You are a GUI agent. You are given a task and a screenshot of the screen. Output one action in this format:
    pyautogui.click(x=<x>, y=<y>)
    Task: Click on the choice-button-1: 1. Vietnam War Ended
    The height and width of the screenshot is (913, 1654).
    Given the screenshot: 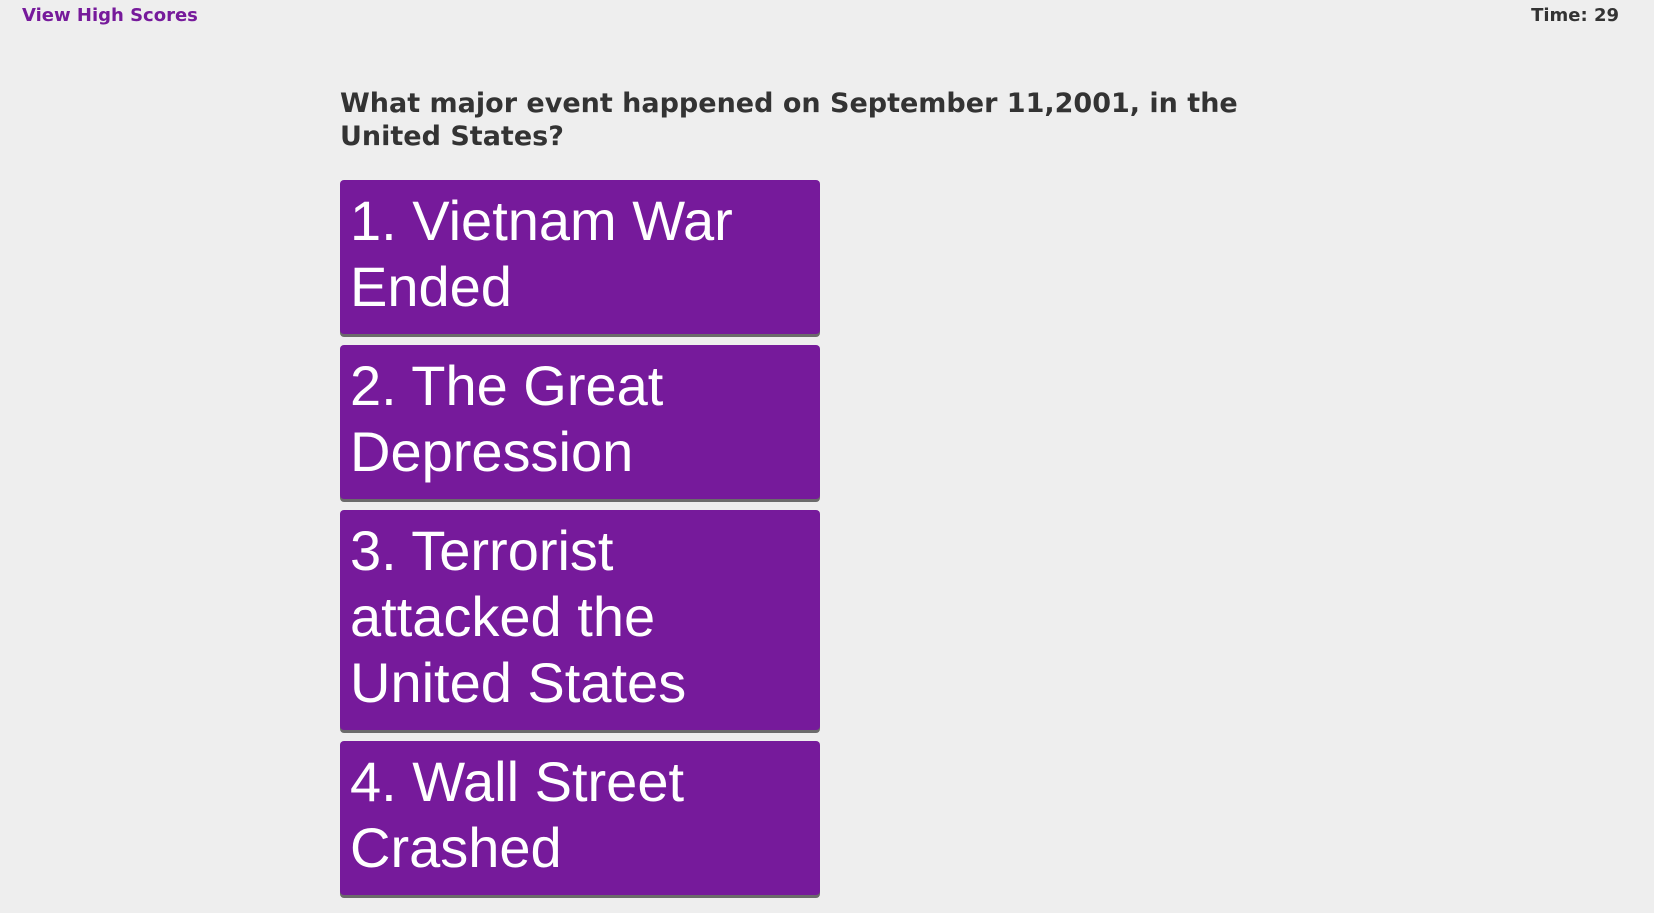 What is the action you would take?
    pyautogui.click(x=580, y=257)
    